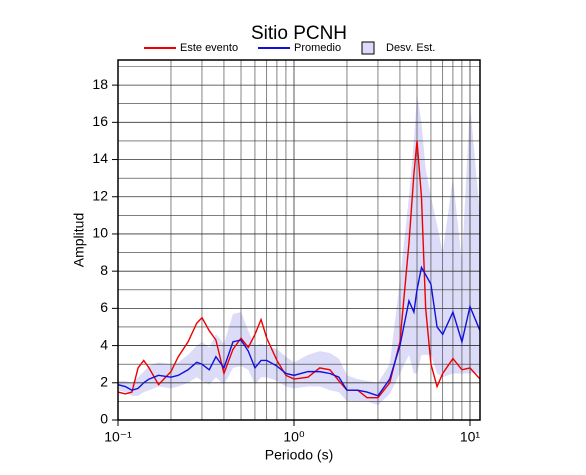  I want to click on y-tick-label: 0, so click(104, 419).